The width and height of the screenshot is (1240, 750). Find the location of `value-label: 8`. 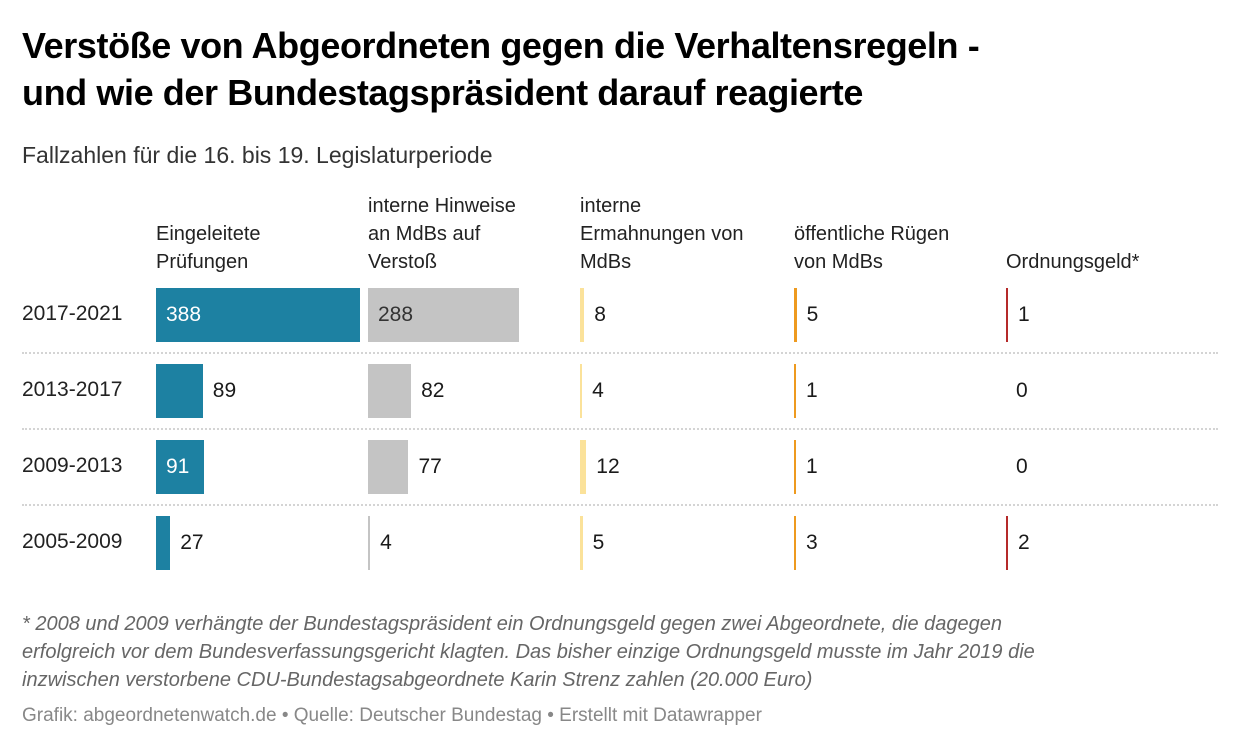

value-label: 8 is located at coordinates (600, 314).